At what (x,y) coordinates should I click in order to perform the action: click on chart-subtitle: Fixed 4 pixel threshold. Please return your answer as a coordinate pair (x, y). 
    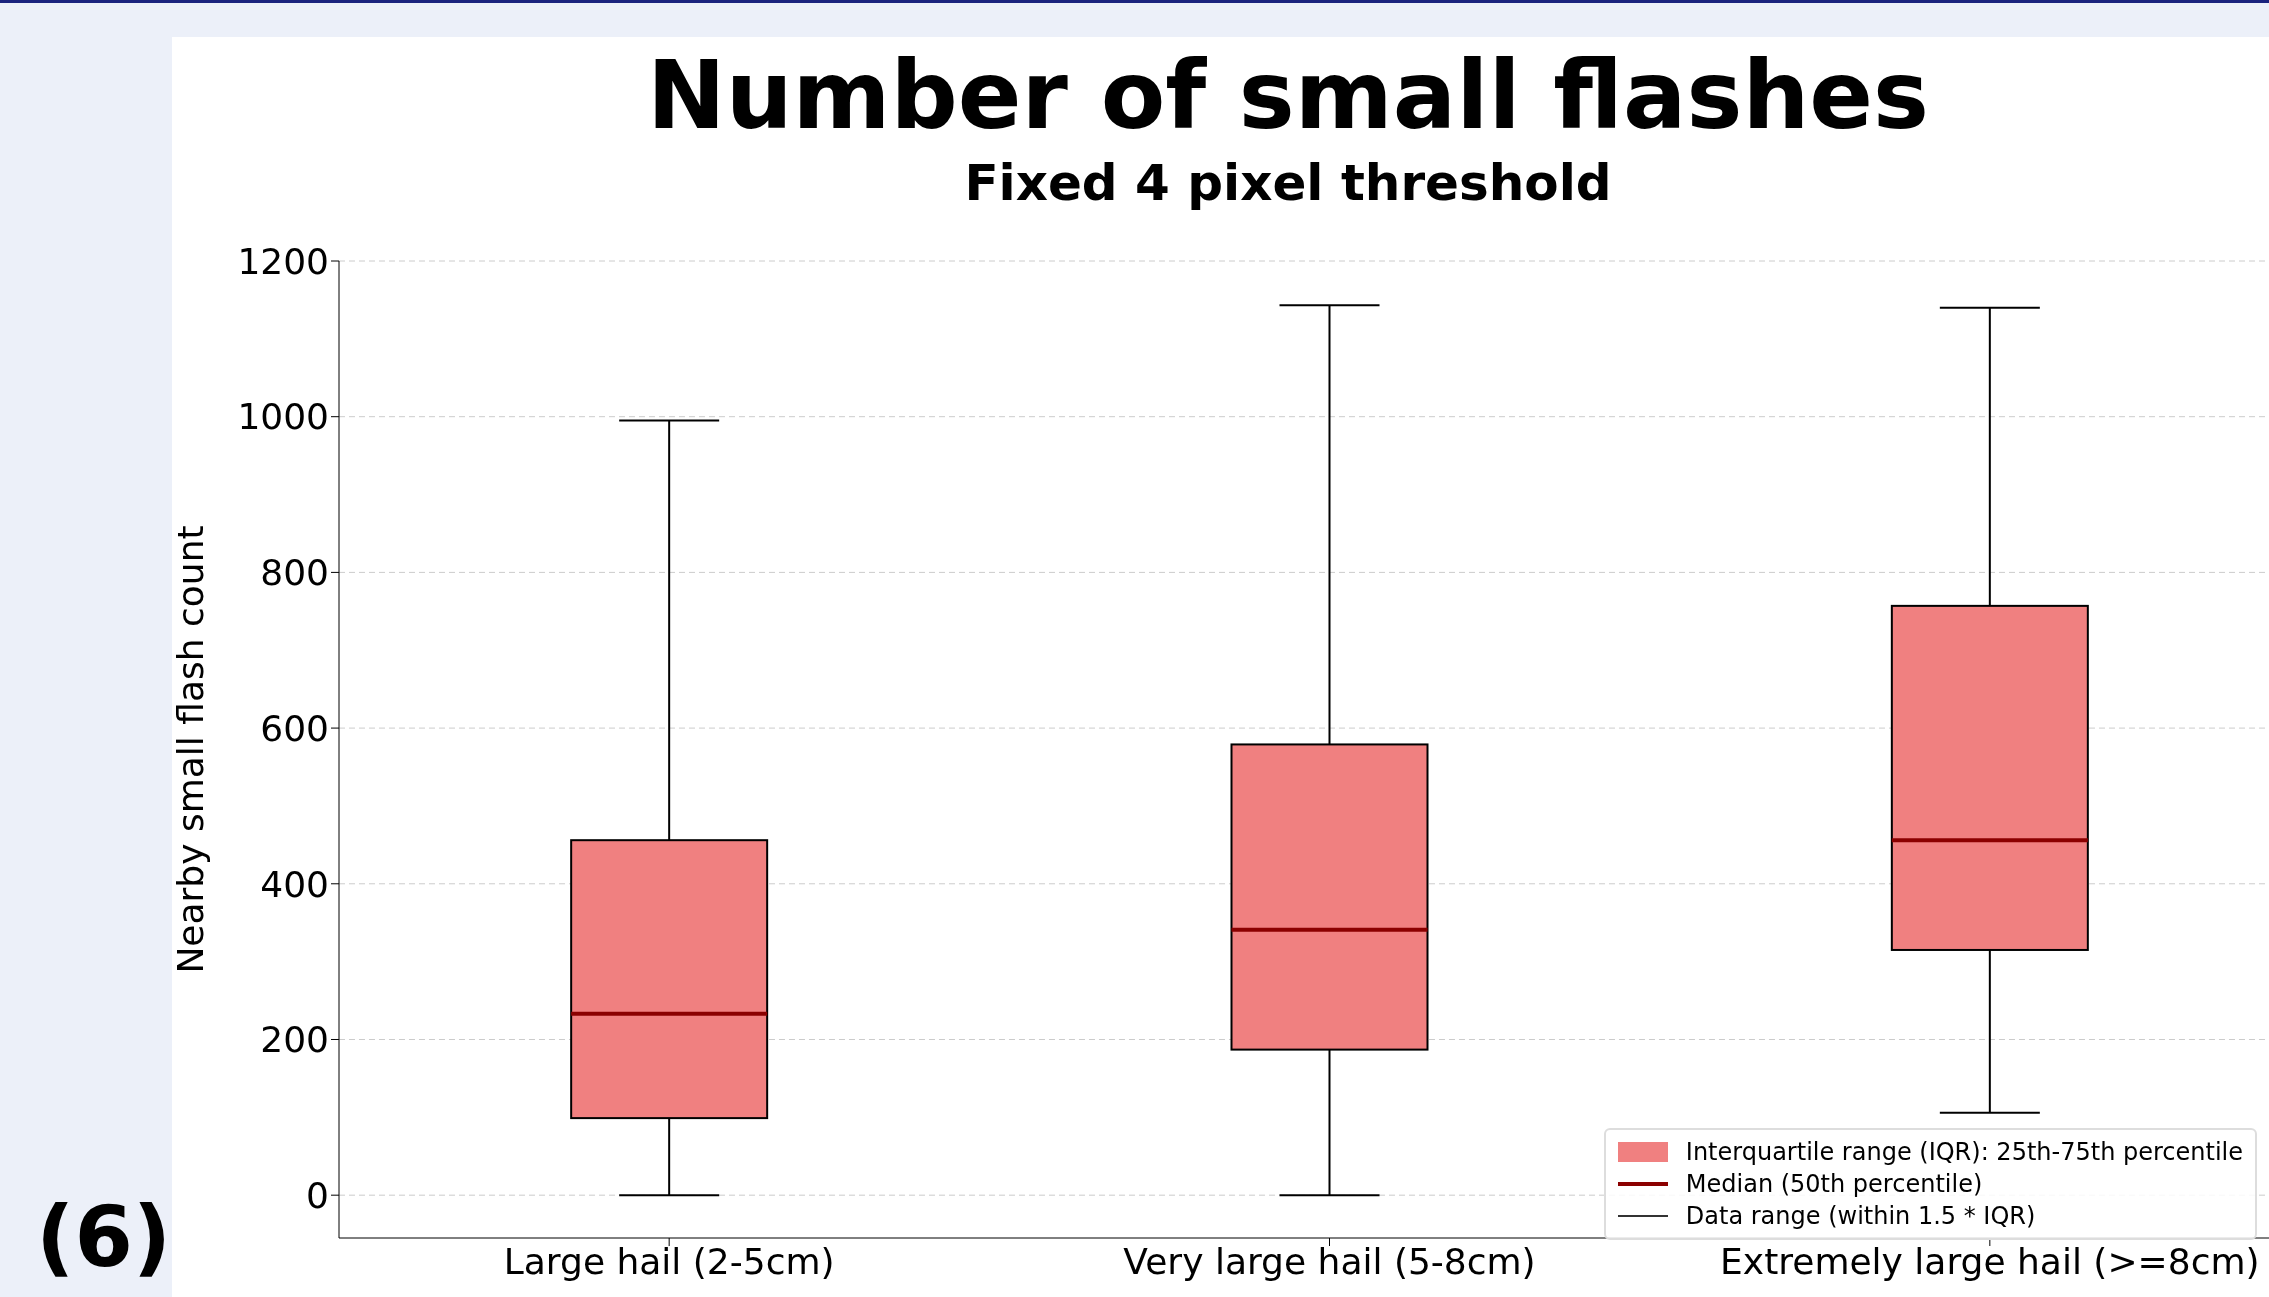
    Looking at the image, I should click on (1288, 183).